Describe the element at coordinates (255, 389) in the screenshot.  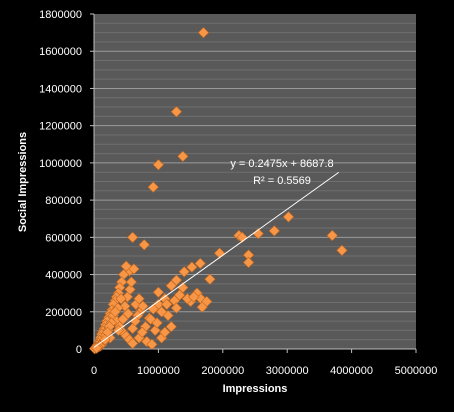
I see `x-axis-title: Impressions` at that location.